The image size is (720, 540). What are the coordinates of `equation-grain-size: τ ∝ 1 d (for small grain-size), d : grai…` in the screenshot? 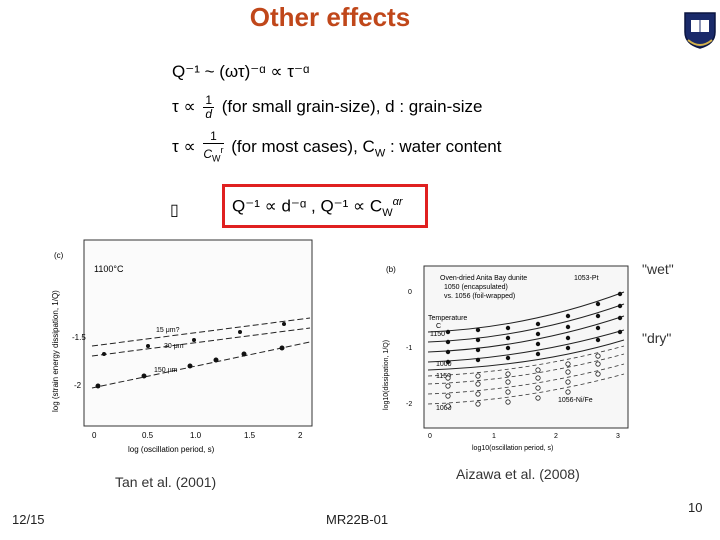 It's located at (327, 107).